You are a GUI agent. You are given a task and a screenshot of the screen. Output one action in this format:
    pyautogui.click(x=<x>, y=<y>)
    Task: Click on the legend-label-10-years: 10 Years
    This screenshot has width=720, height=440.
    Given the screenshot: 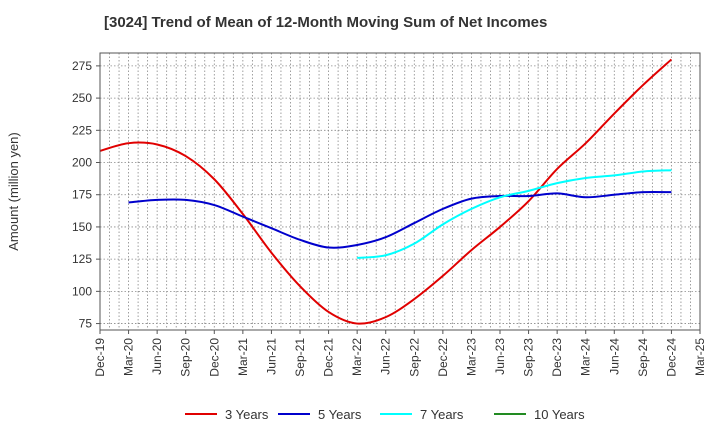 What is the action you would take?
    pyautogui.click(x=559, y=414)
    